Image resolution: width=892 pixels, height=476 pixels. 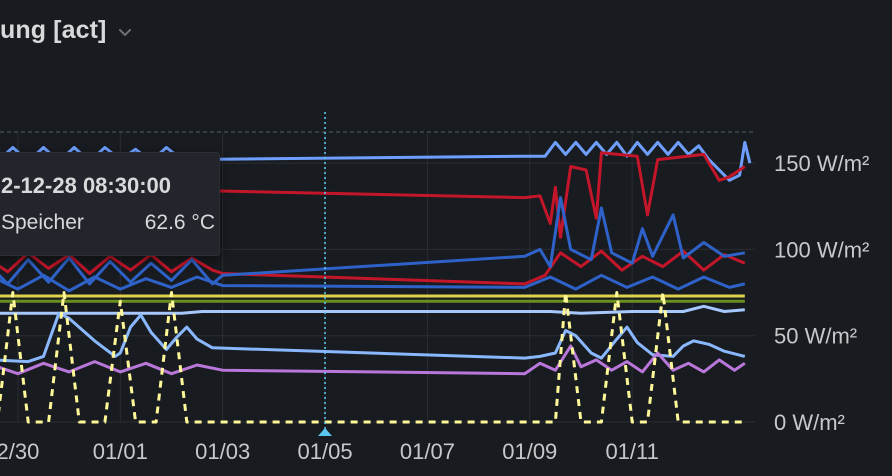 What do you see at coordinates (42, 222) in the screenshot?
I see `tooltip-series-name: Speicher` at bounding box center [42, 222].